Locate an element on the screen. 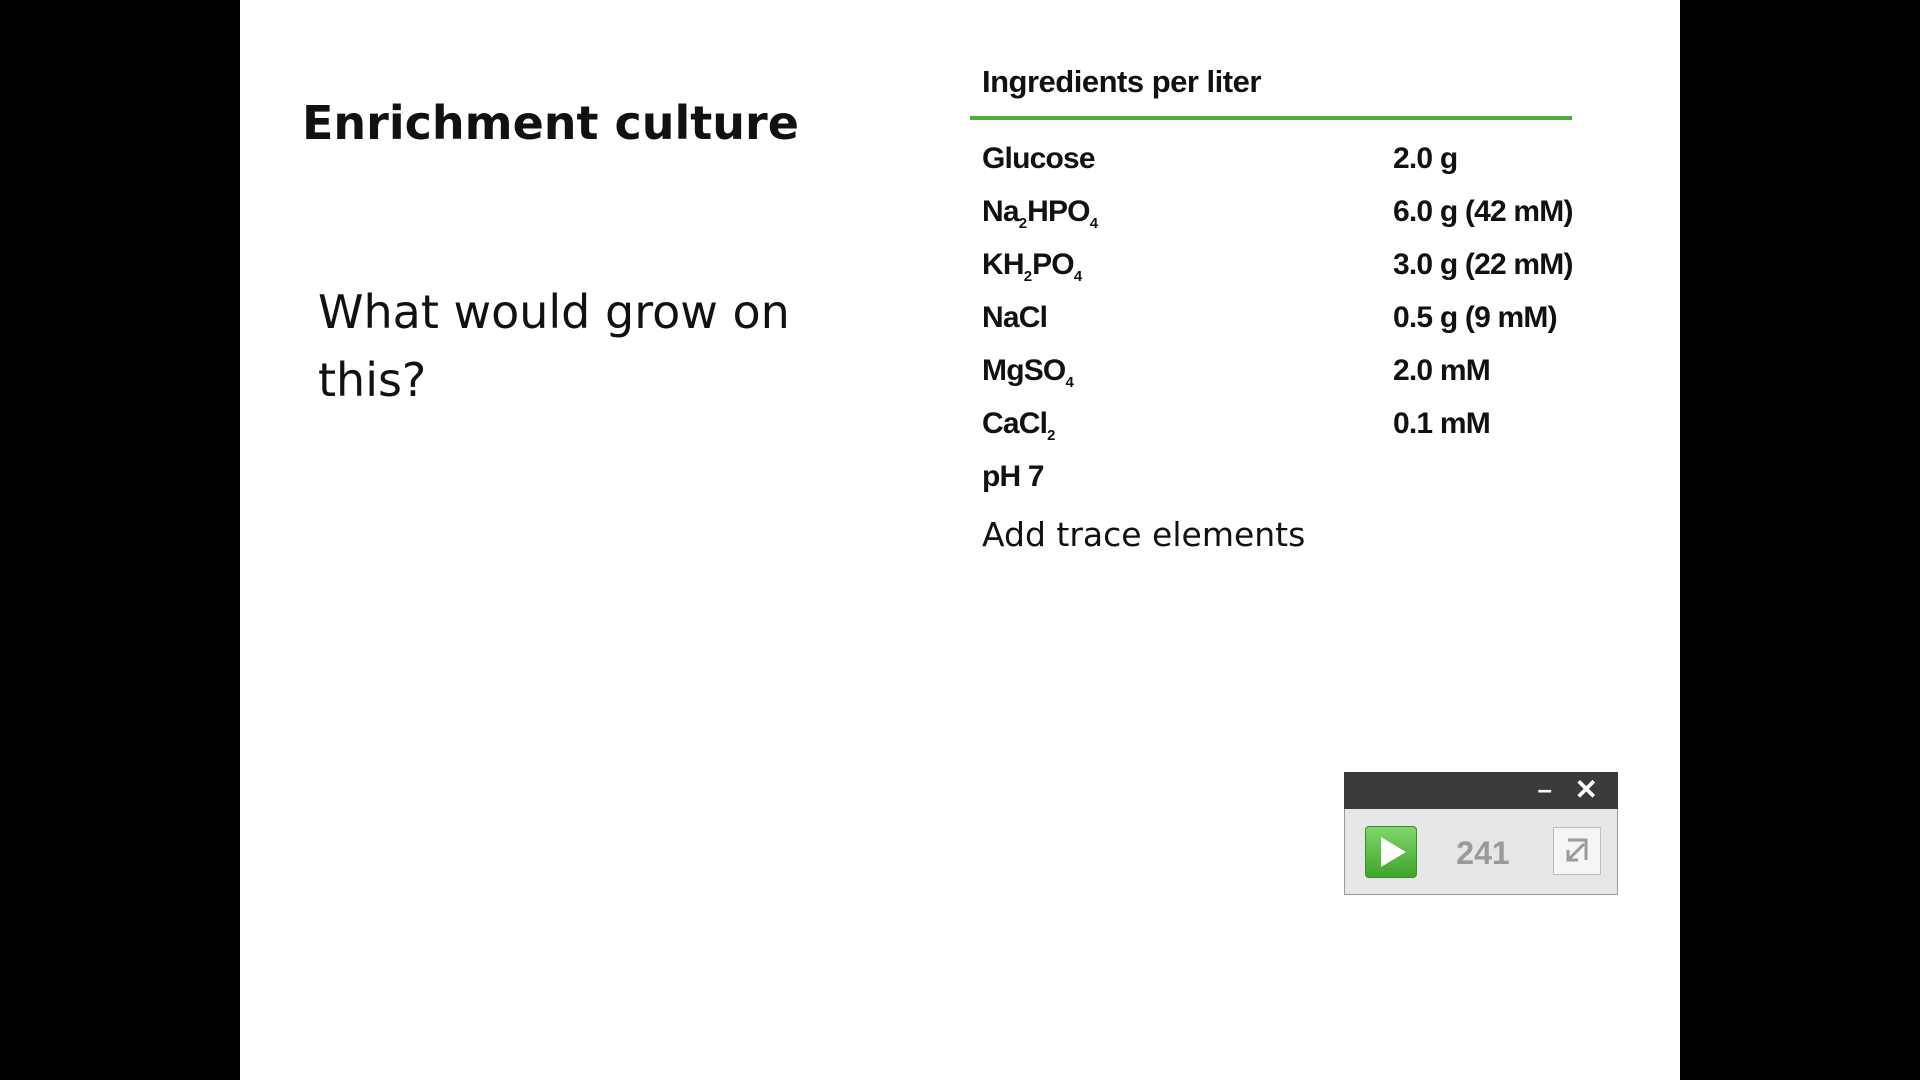 This screenshot has height=1080, width=1920. ingredient-amount: 0.1 mM is located at coordinates (1442, 423).